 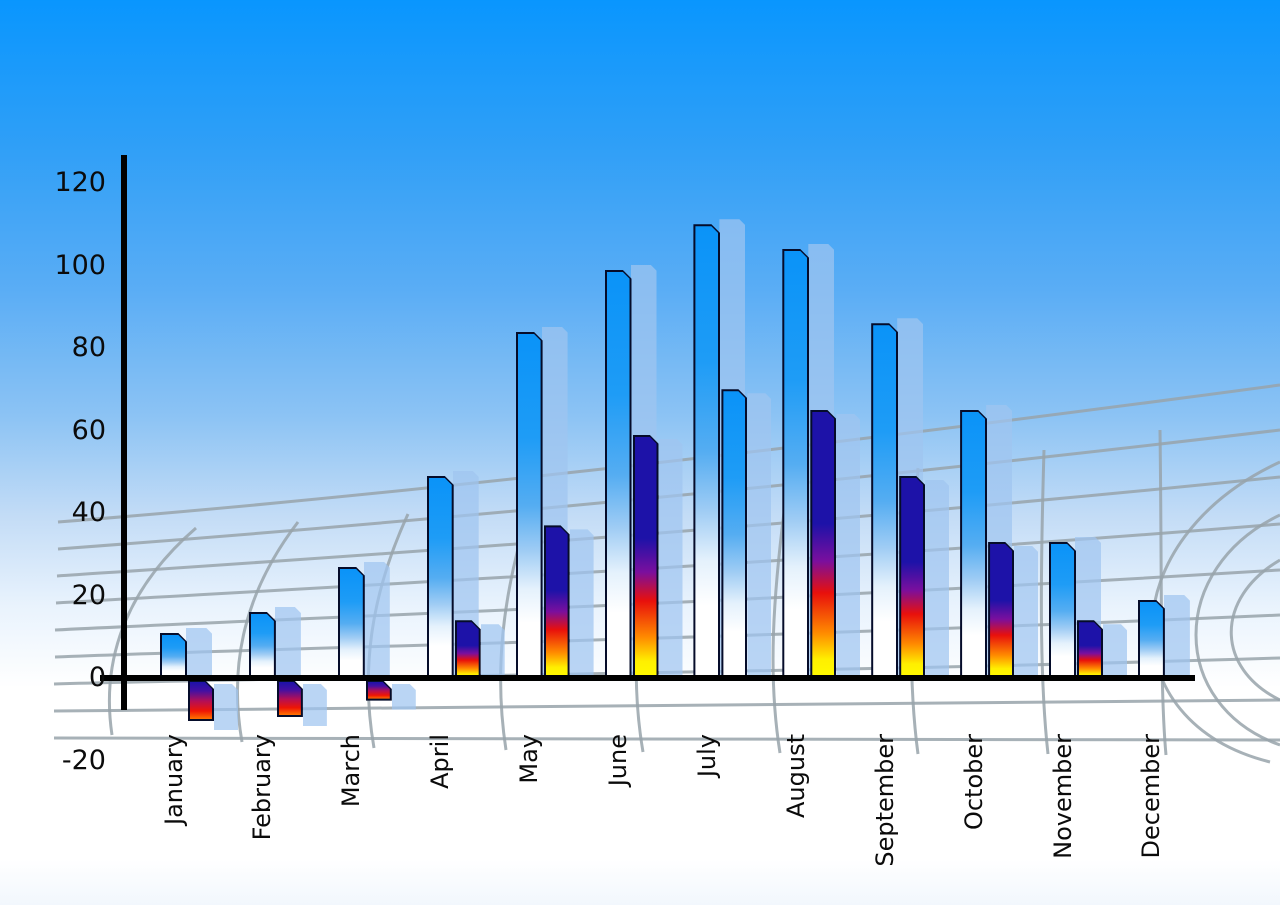 I want to click on bar-march-primary, so click(x=351, y=622).